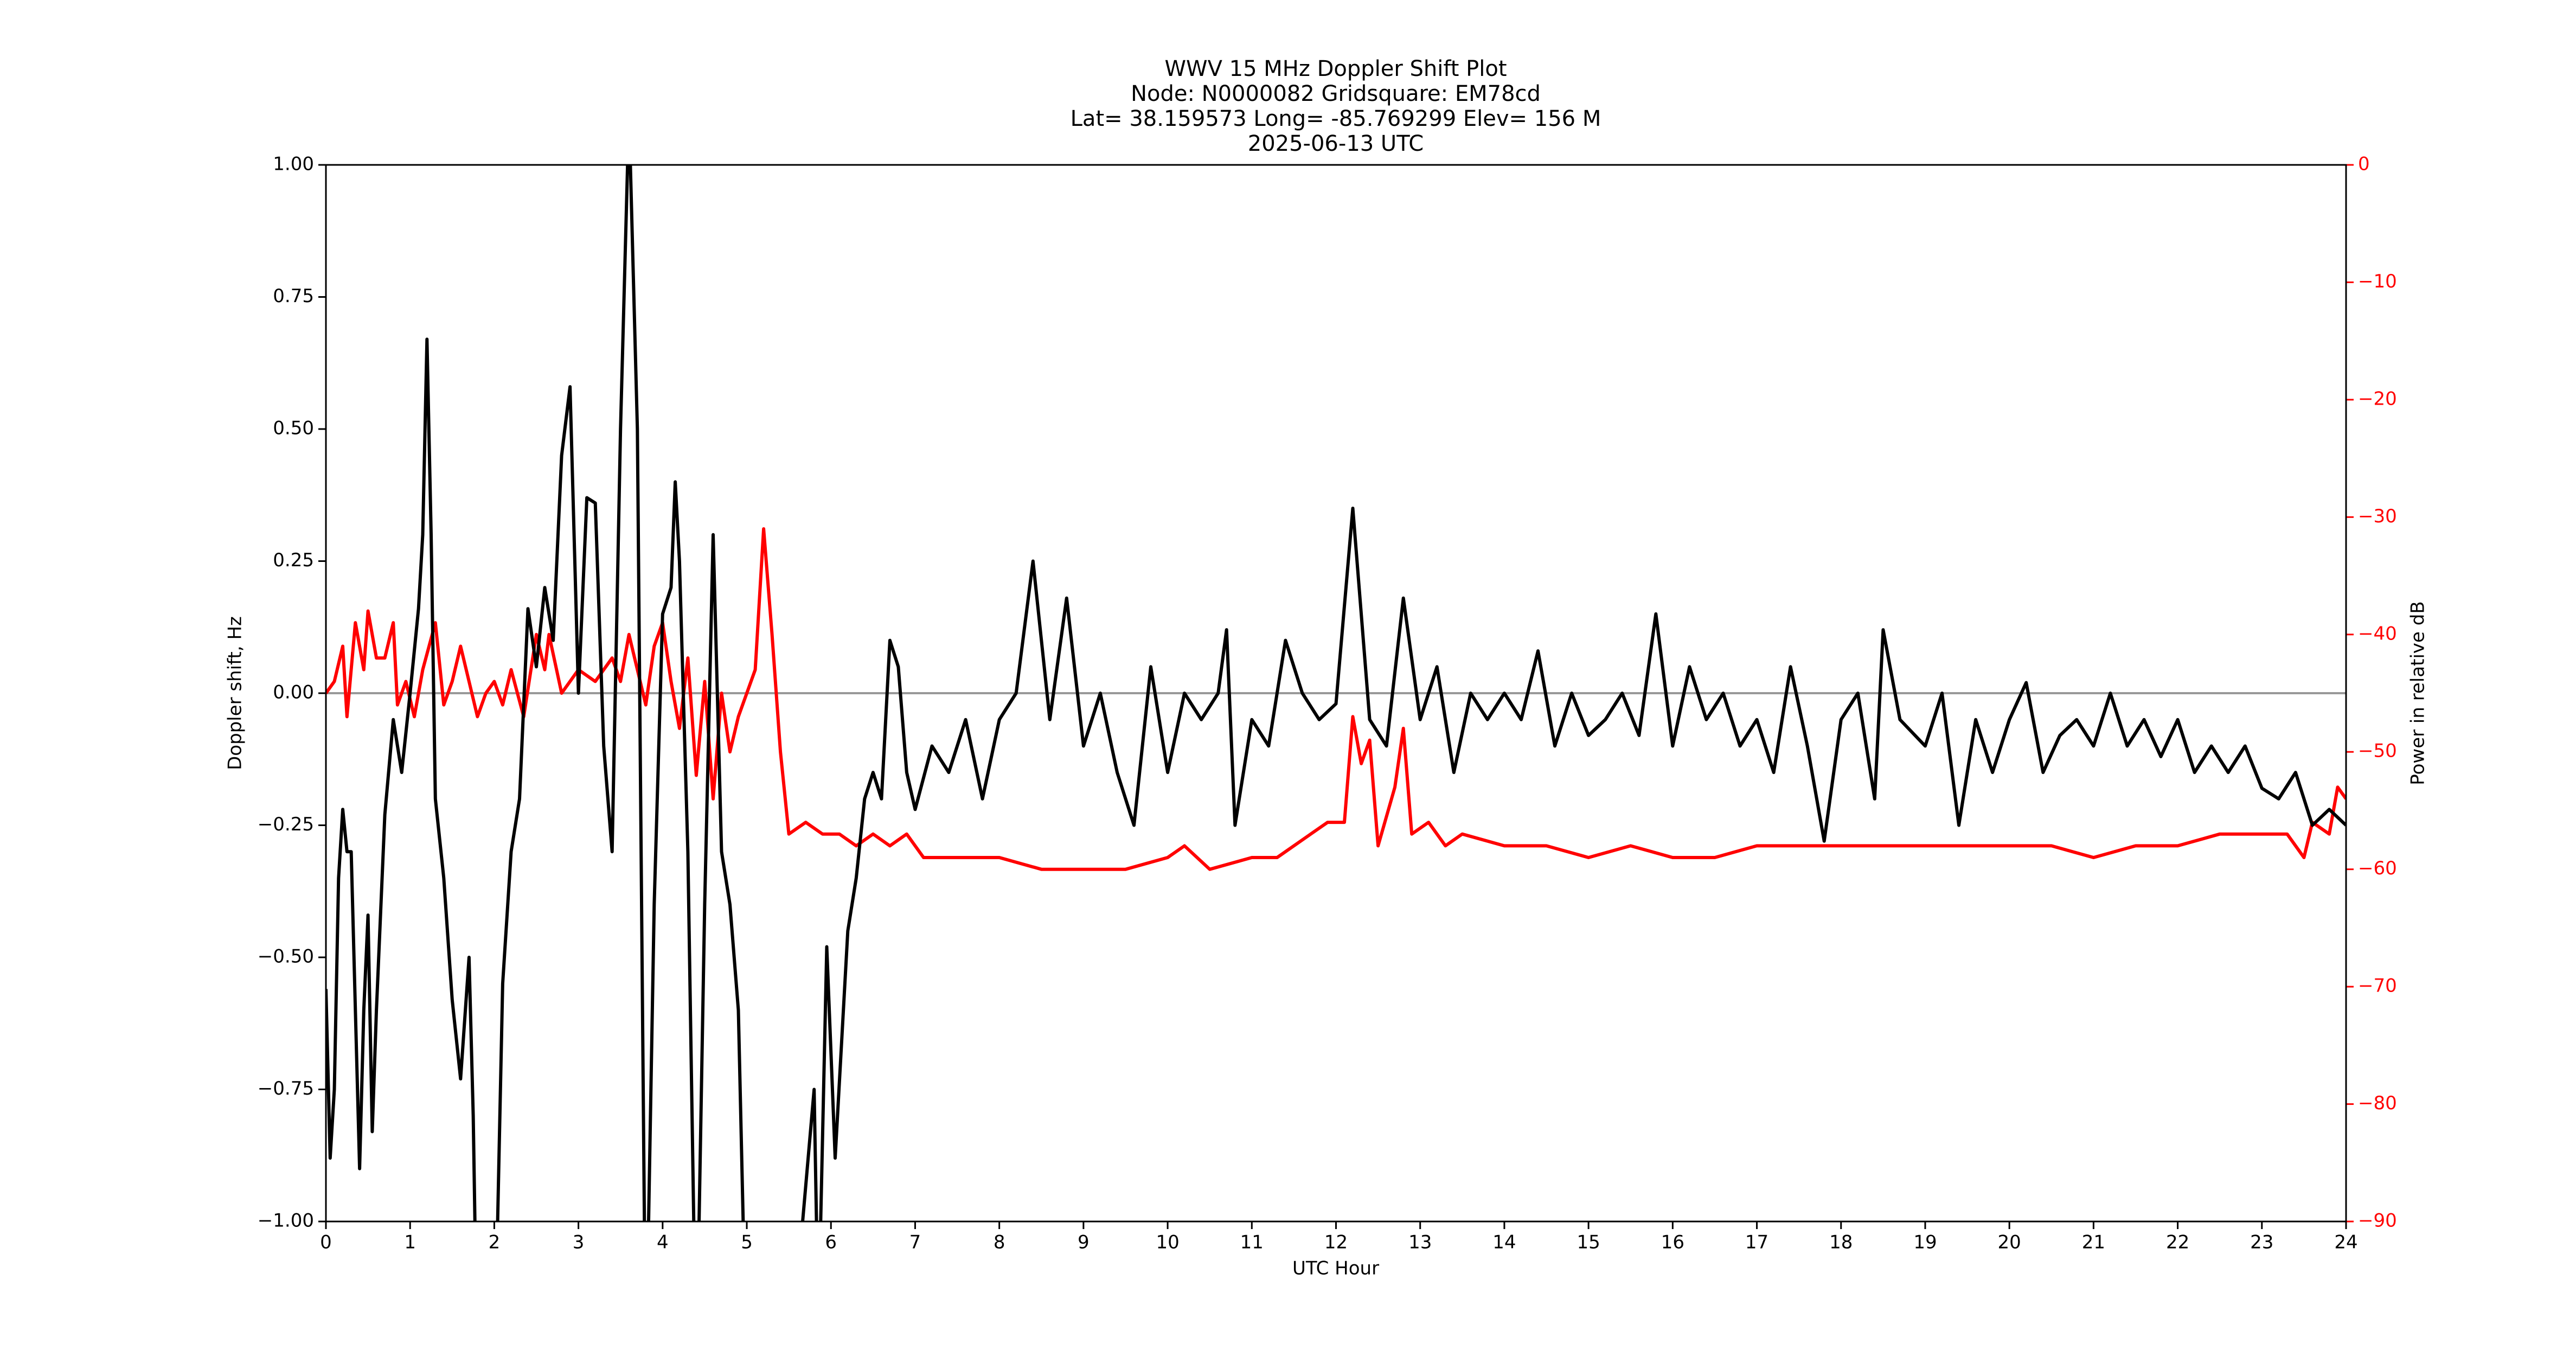  What do you see at coordinates (1504, 1242) in the screenshot?
I see `x-tick-label: 14` at bounding box center [1504, 1242].